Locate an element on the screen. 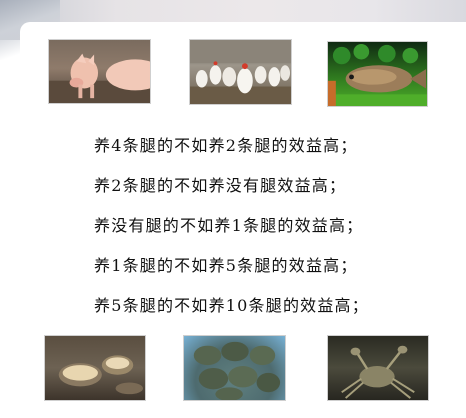  chickens-photo is located at coordinates (240, 72).